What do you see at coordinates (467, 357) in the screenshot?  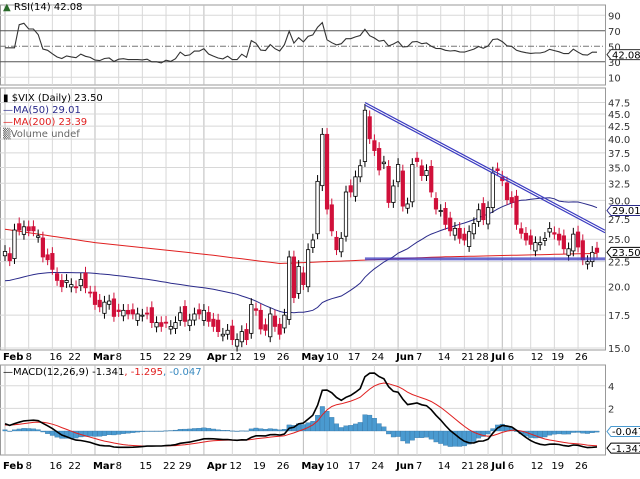 I see `x-tick-label: 21` at bounding box center [467, 357].